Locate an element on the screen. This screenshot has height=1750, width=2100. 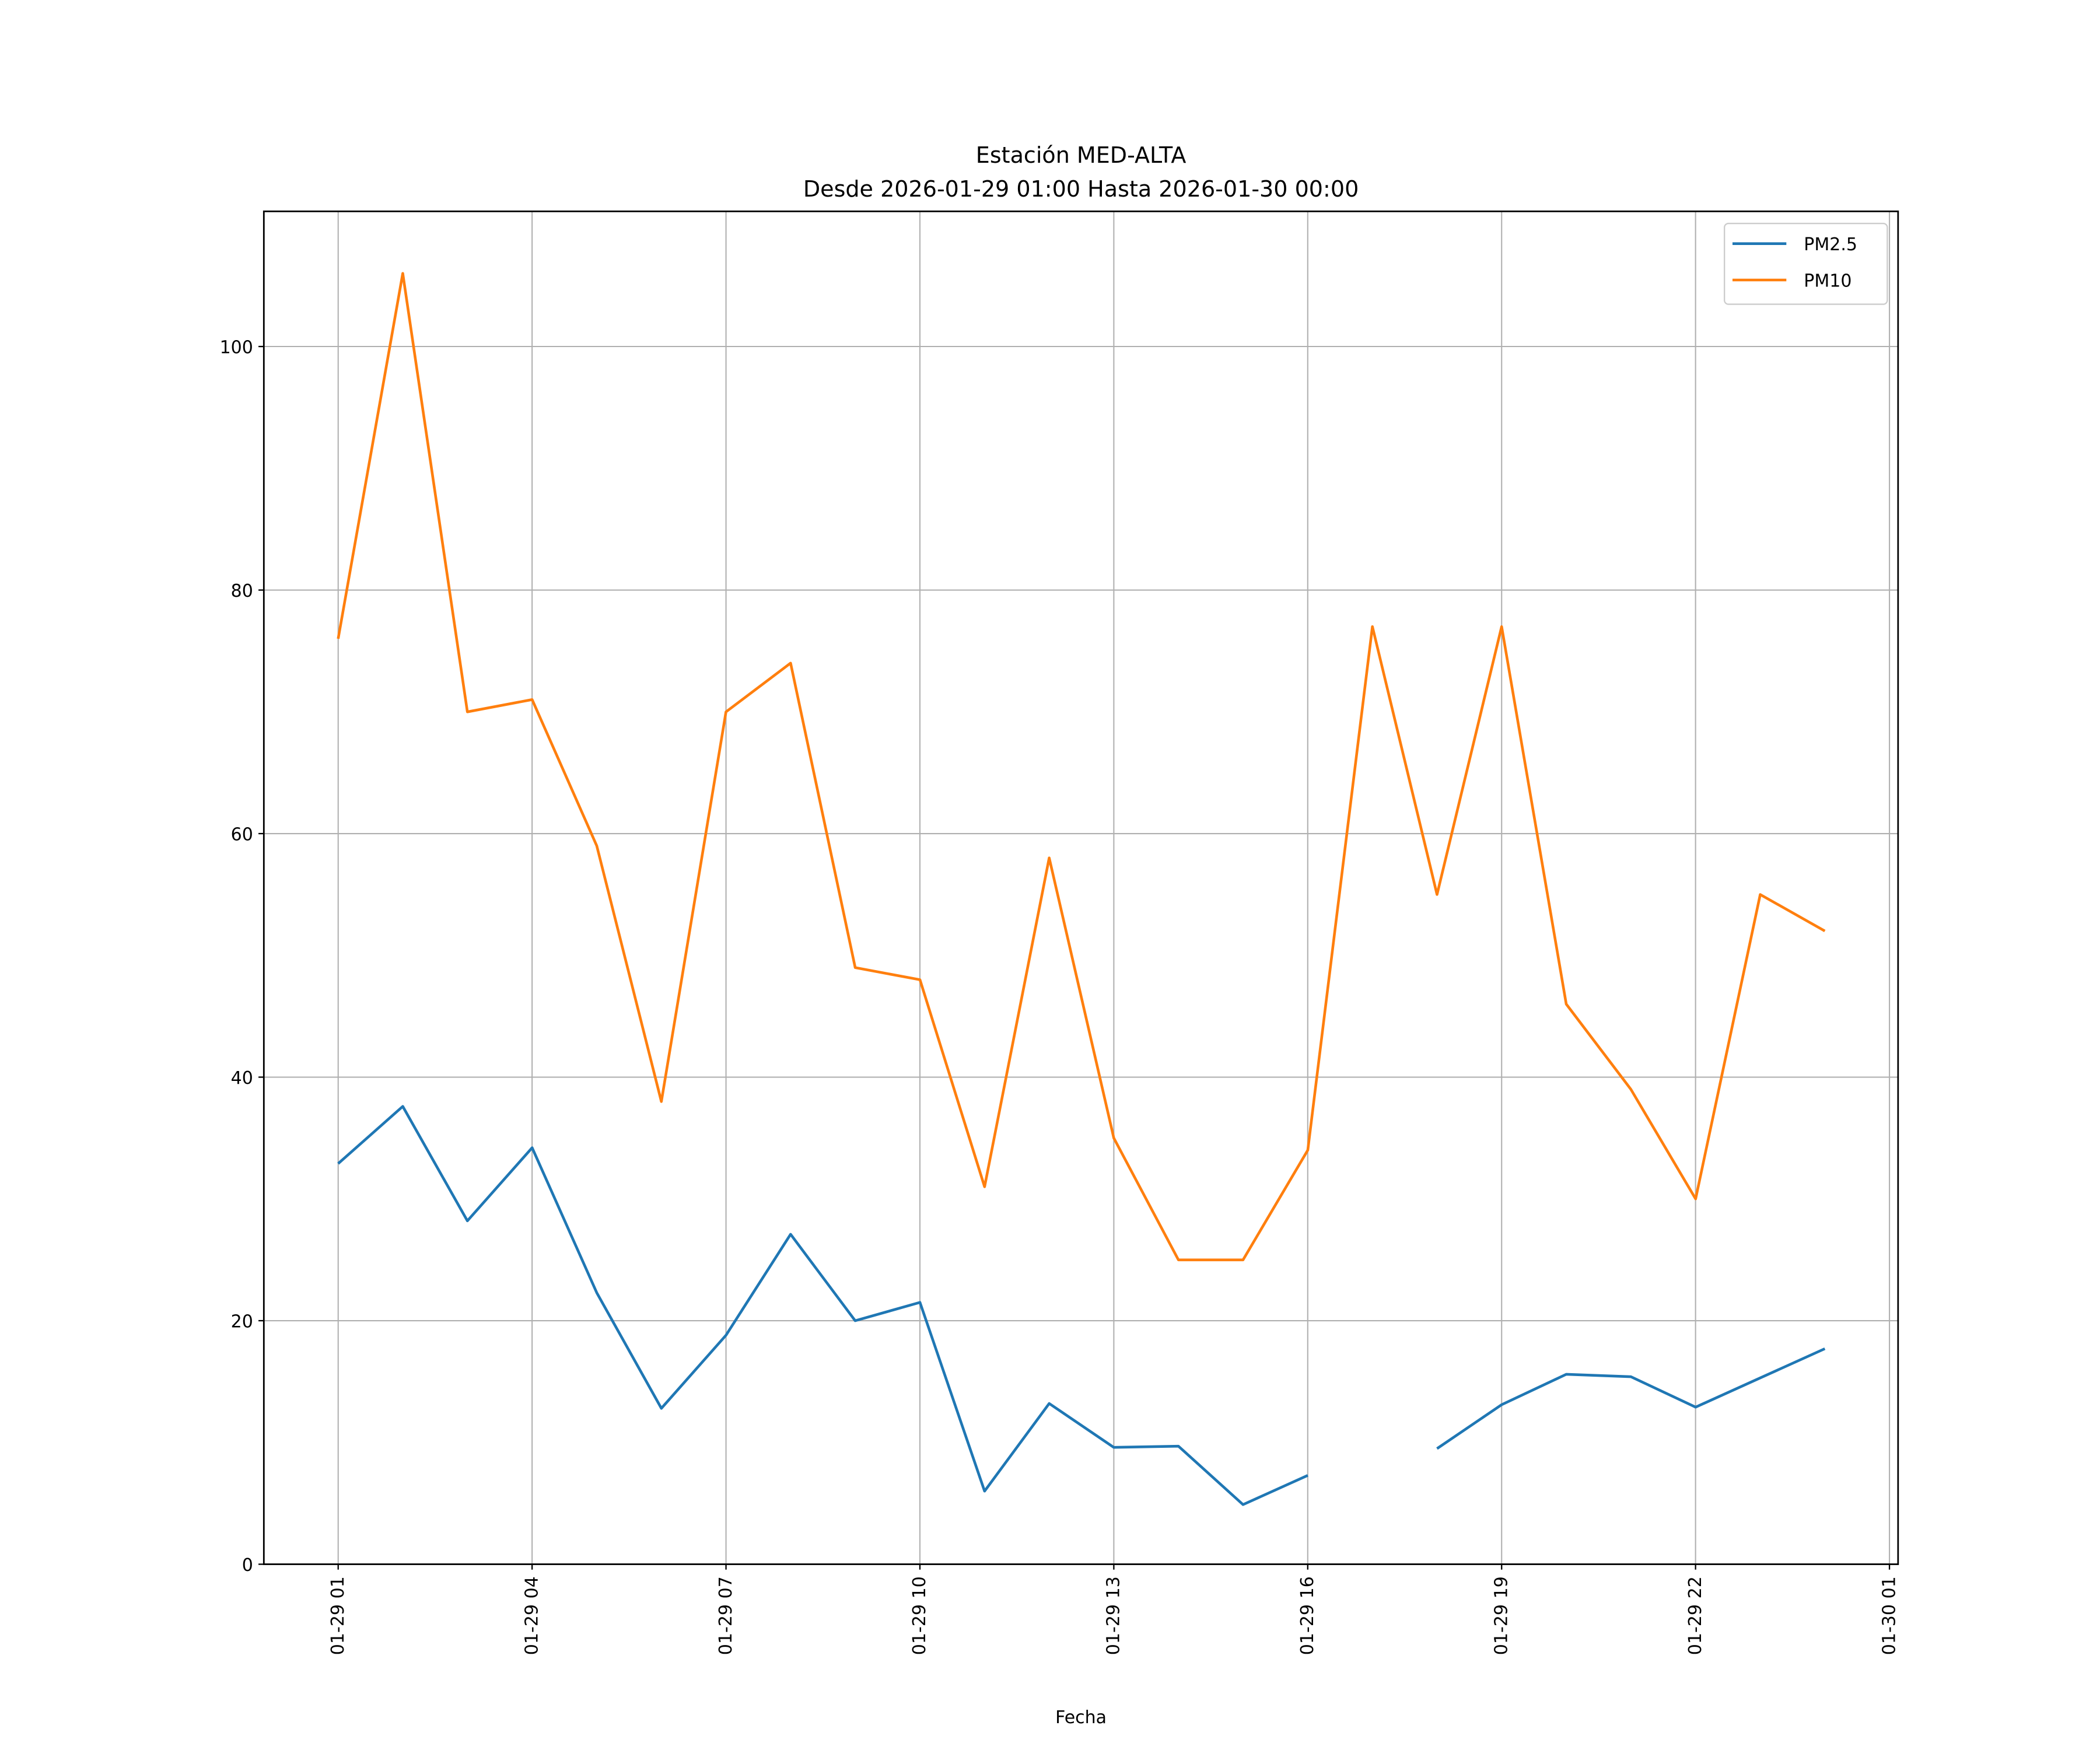
x-tick-label: 01-29 04 is located at coordinates (532, 1615).